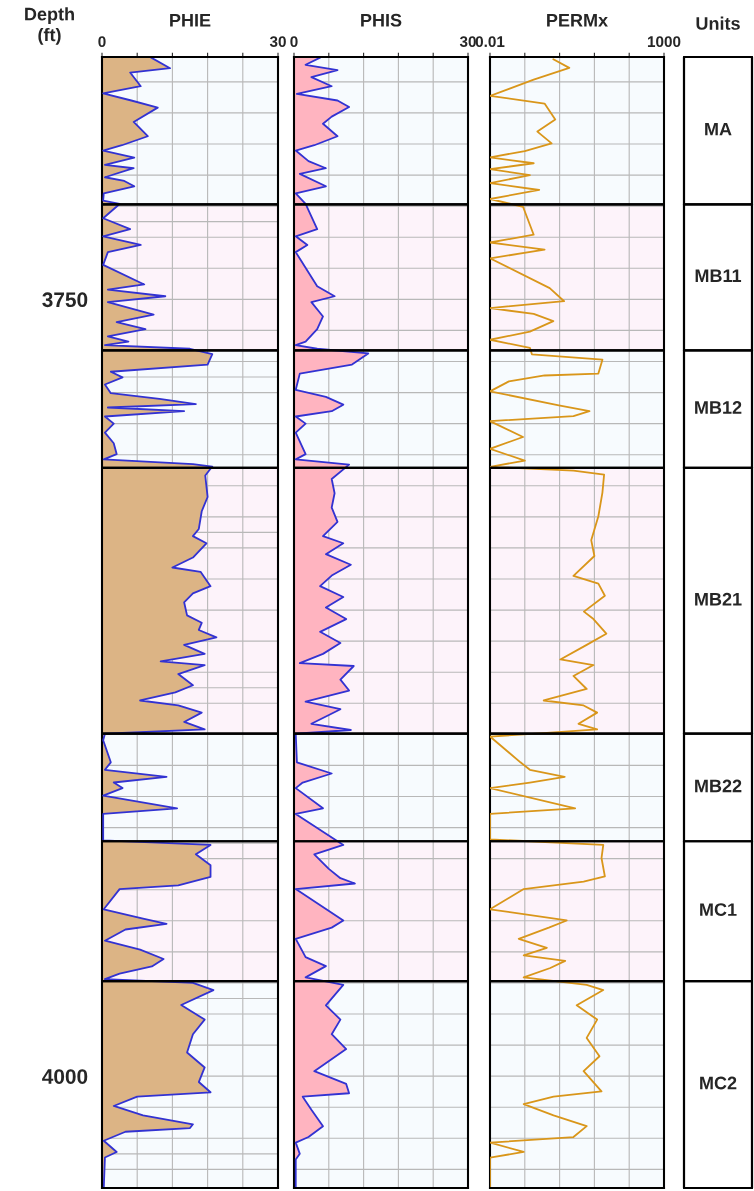 This screenshot has width=754, height=1191. What do you see at coordinates (65, 1076) in the screenshot?
I see `y-tick-label: 4000` at bounding box center [65, 1076].